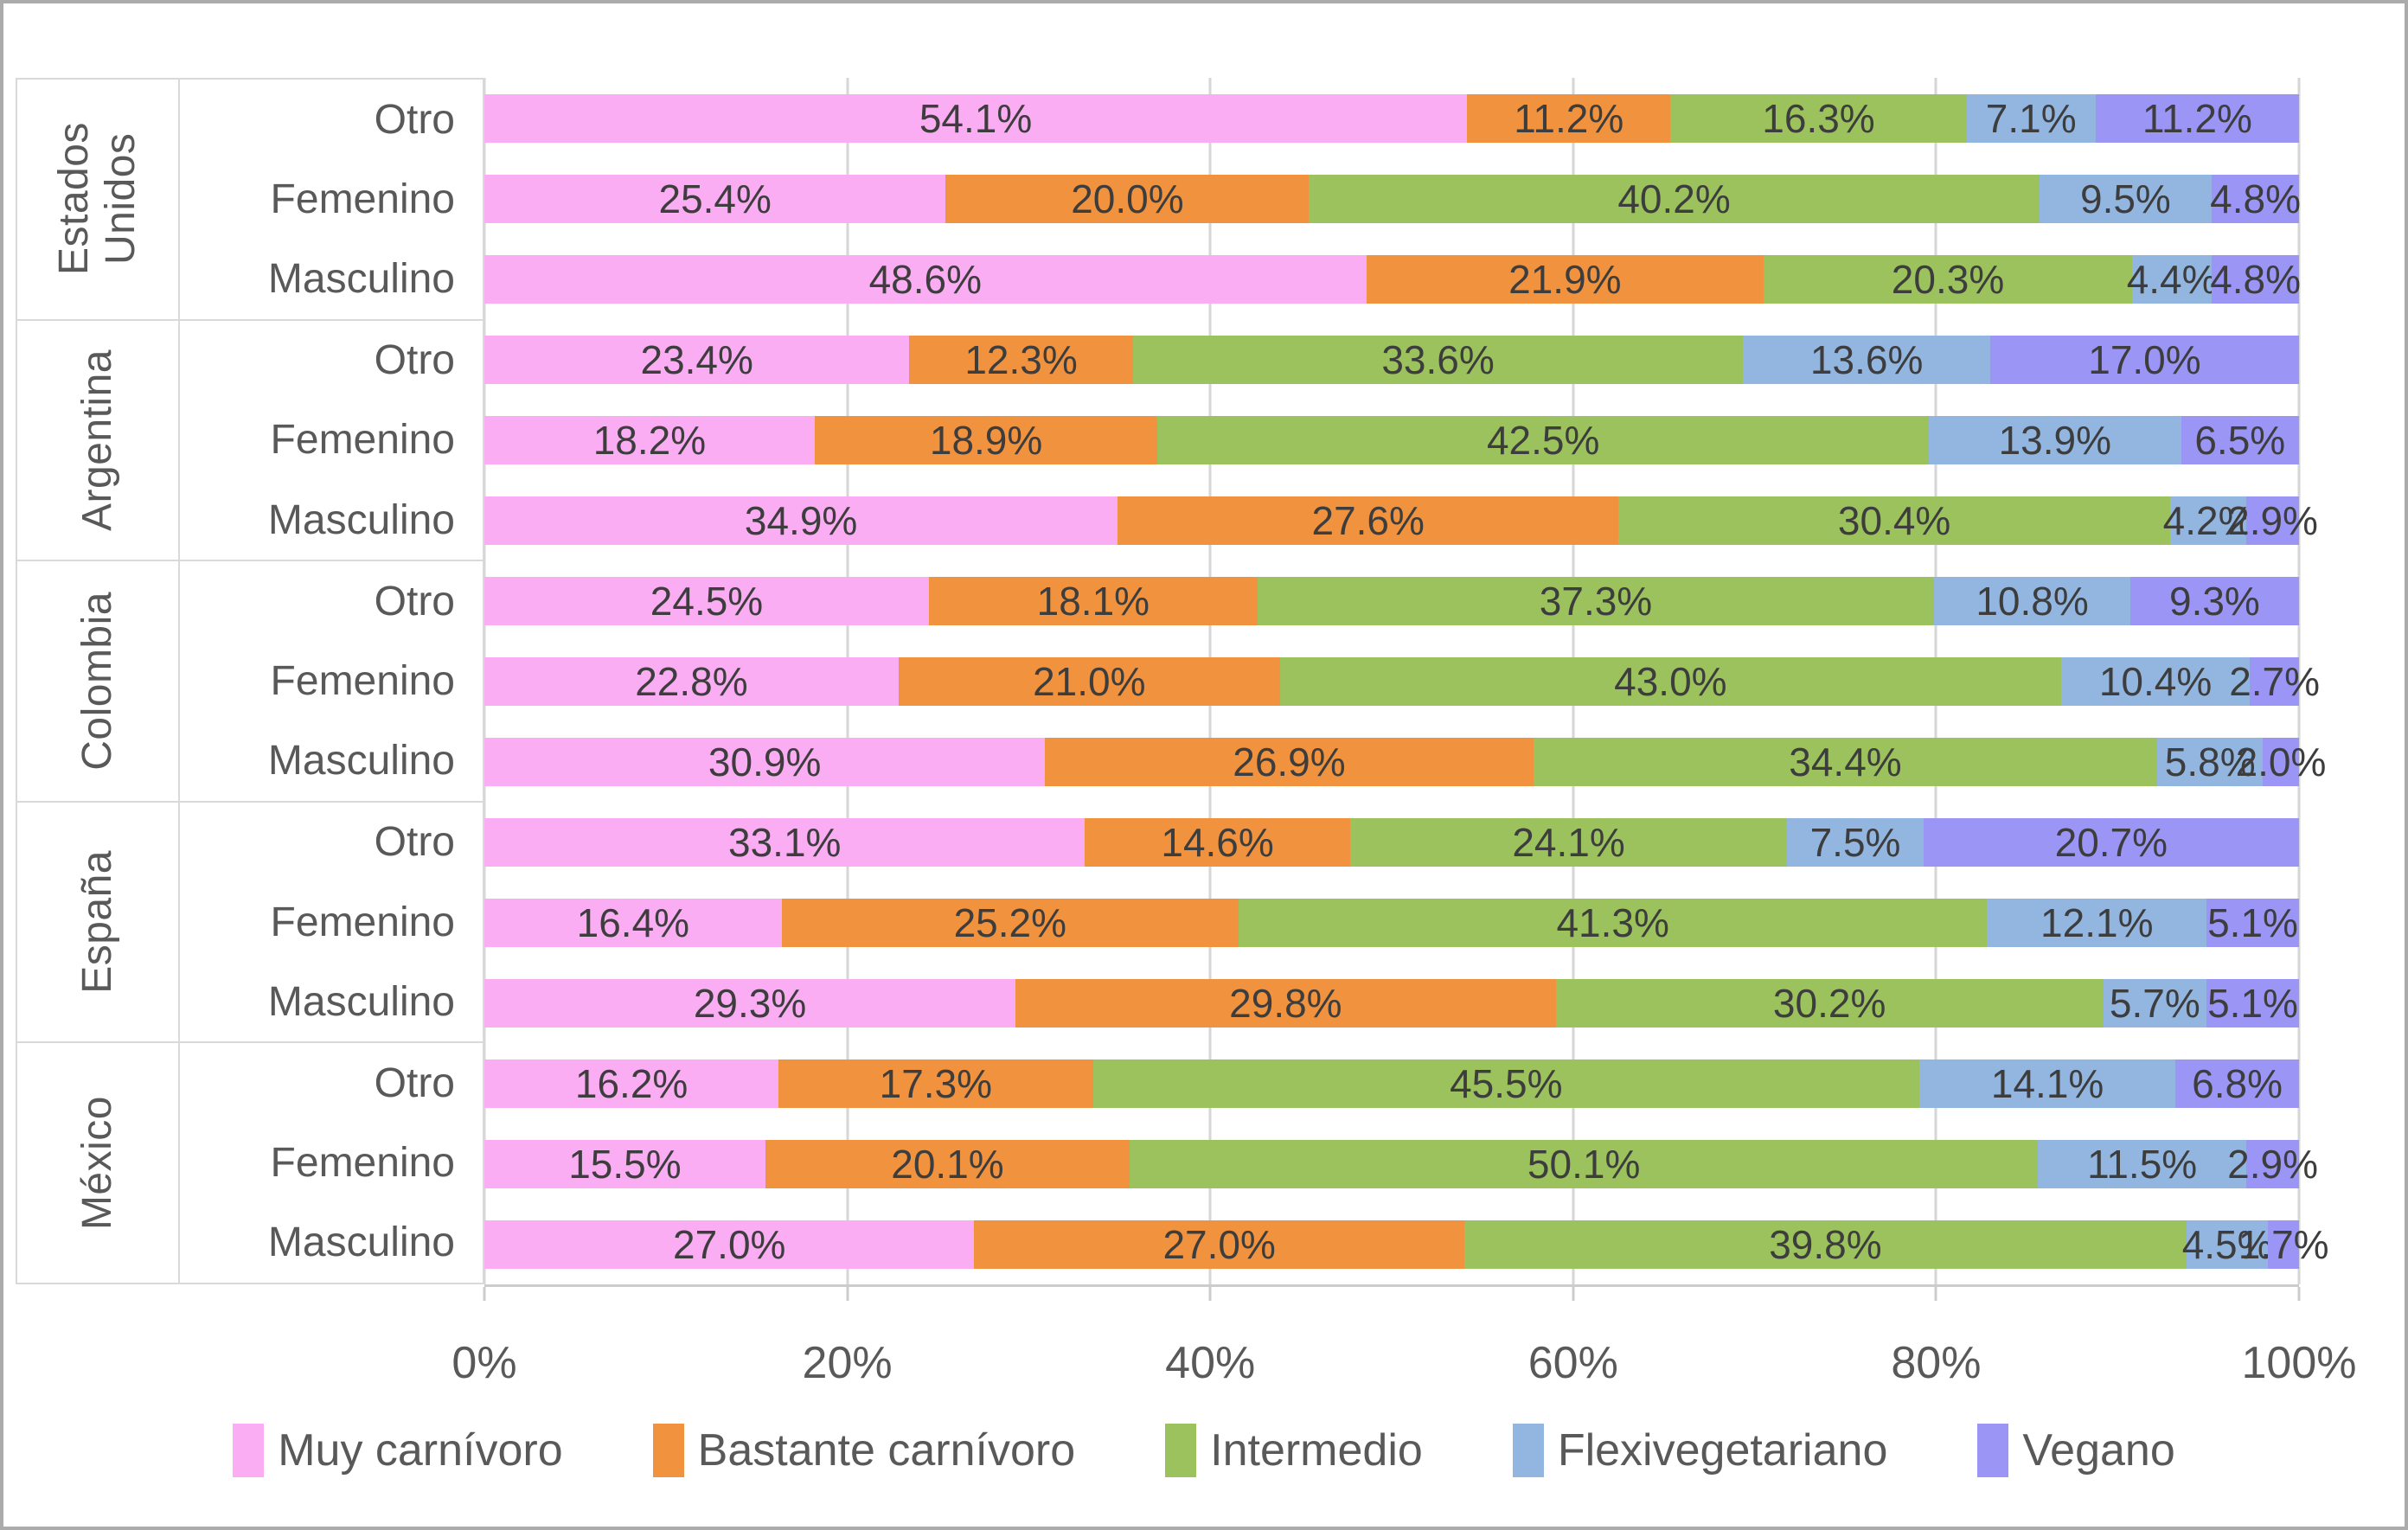 The image size is (2408, 1530). I want to click on bar-value-label: 10.4%, so click(2155, 681).